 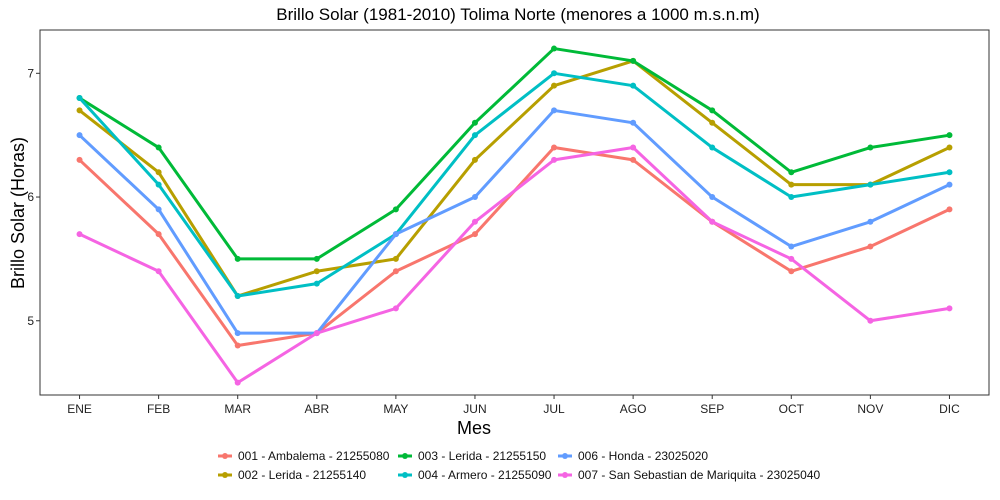 What do you see at coordinates (237, 409) in the screenshot?
I see `x-tick-label: MAR` at bounding box center [237, 409].